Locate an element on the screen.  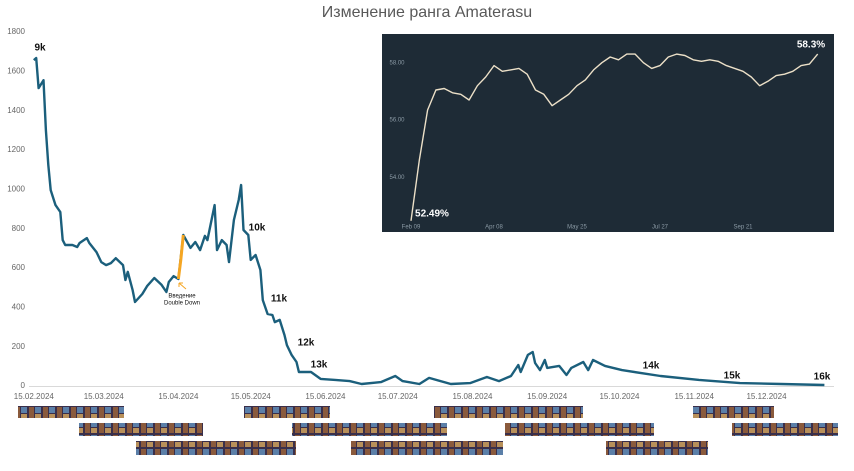
y-tick-label: 800 is located at coordinates (19, 228).